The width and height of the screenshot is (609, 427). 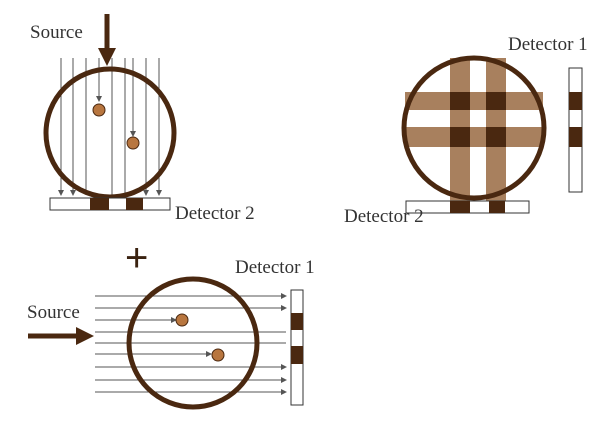 I want to click on detector-1-bar-right, so click(x=575, y=130).